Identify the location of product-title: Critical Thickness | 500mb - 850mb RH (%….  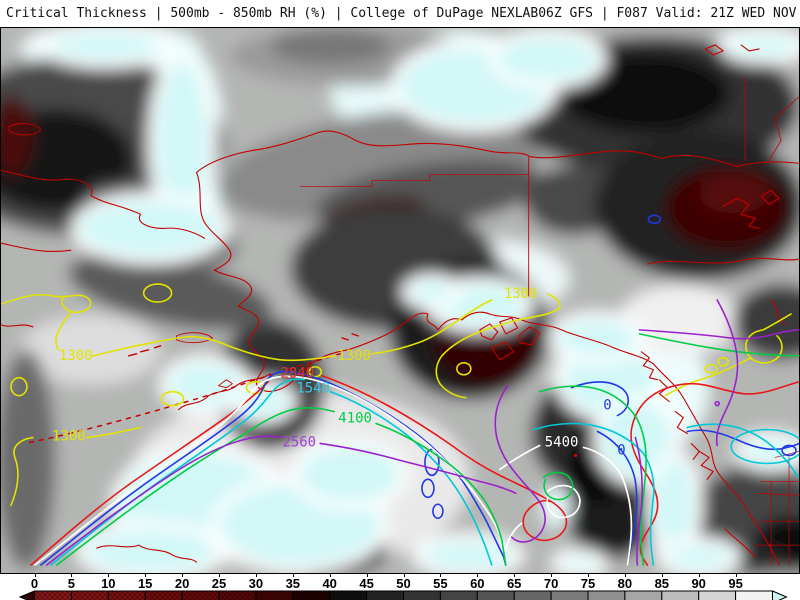
(272, 13).